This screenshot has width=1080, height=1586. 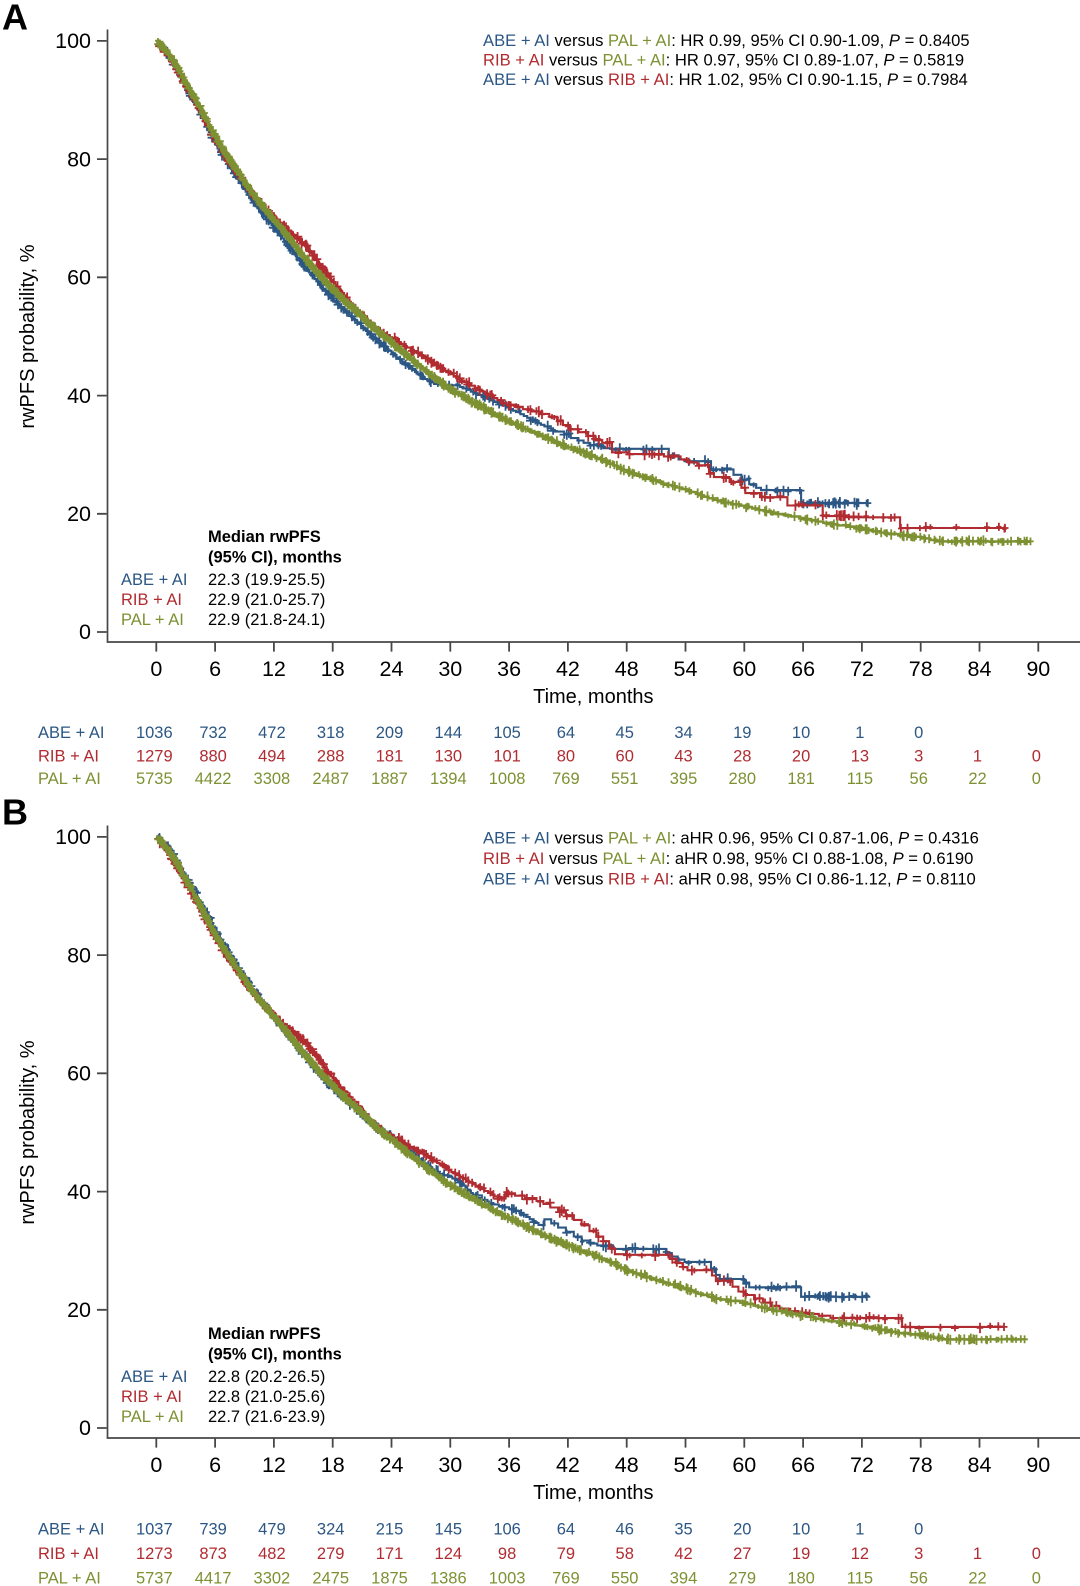 What do you see at coordinates (154, 779) in the screenshot?
I see `svg-text: 5735` at bounding box center [154, 779].